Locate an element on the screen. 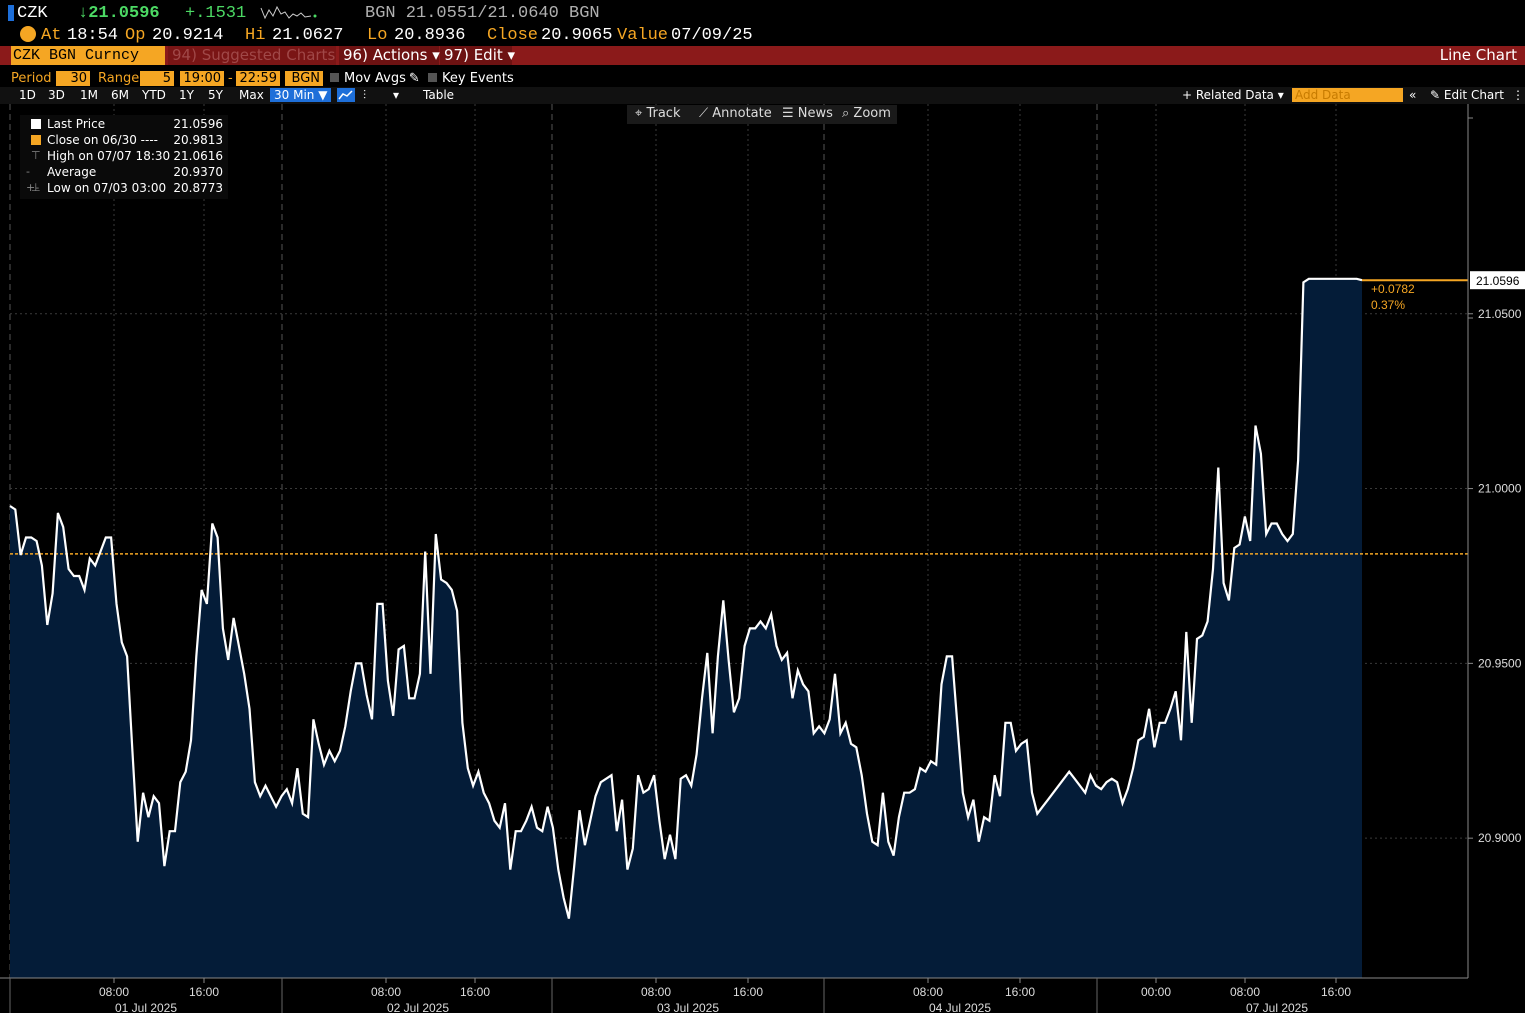  x-tick-label: 00:00 is located at coordinates (1156, 992).